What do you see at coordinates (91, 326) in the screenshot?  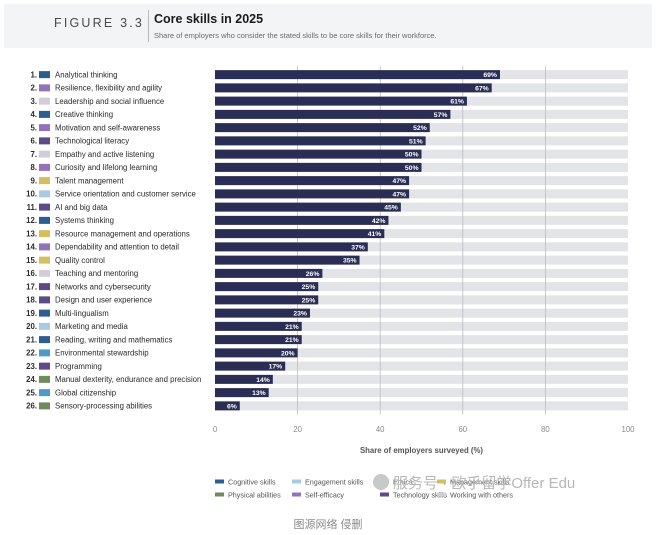 I see `category-label: Marketing and media` at bounding box center [91, 326].